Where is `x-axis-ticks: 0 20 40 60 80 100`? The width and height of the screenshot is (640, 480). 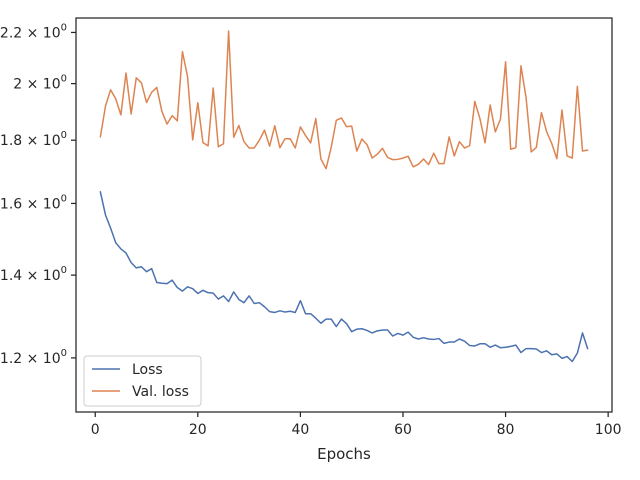
x-axis-ticks: 0 20 40 60 80 100 is located at coordinates (356, 425).